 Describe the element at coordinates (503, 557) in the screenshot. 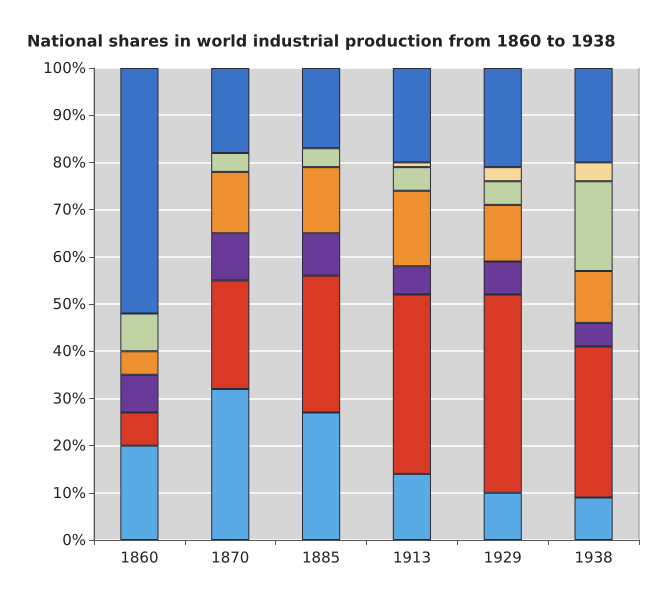

I see `x-tick-label: 1929` at that location.